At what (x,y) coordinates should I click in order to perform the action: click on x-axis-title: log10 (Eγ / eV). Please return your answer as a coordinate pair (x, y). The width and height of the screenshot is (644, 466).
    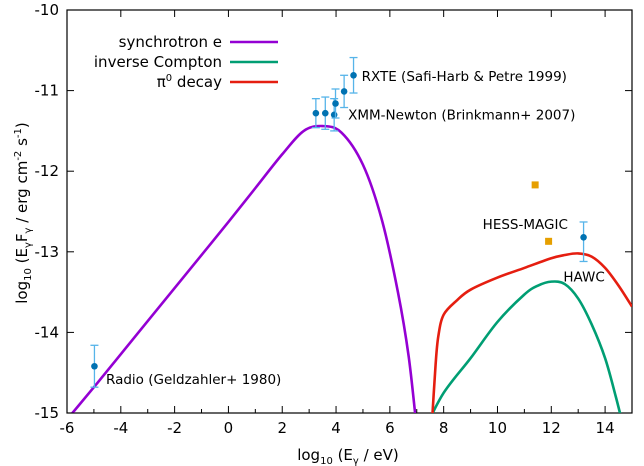
    Looking at the image, I should click on (348, 456).